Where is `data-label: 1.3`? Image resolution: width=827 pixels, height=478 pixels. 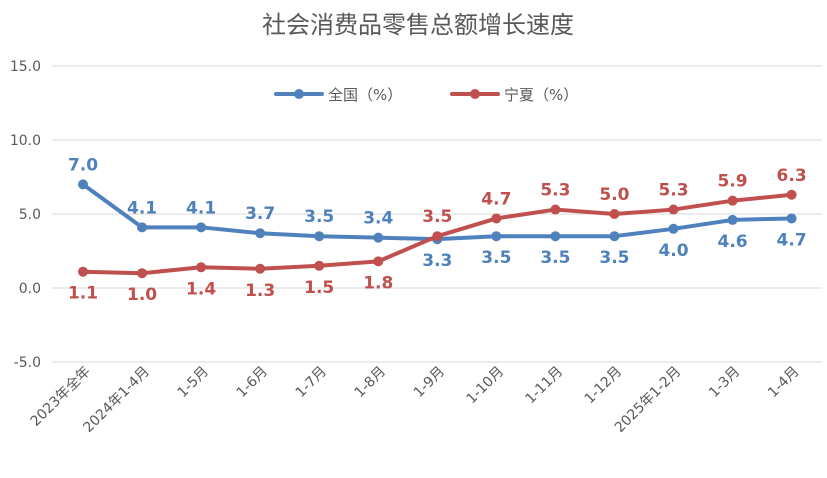
data-label: 1.3 is located at coordinates (260, 291).